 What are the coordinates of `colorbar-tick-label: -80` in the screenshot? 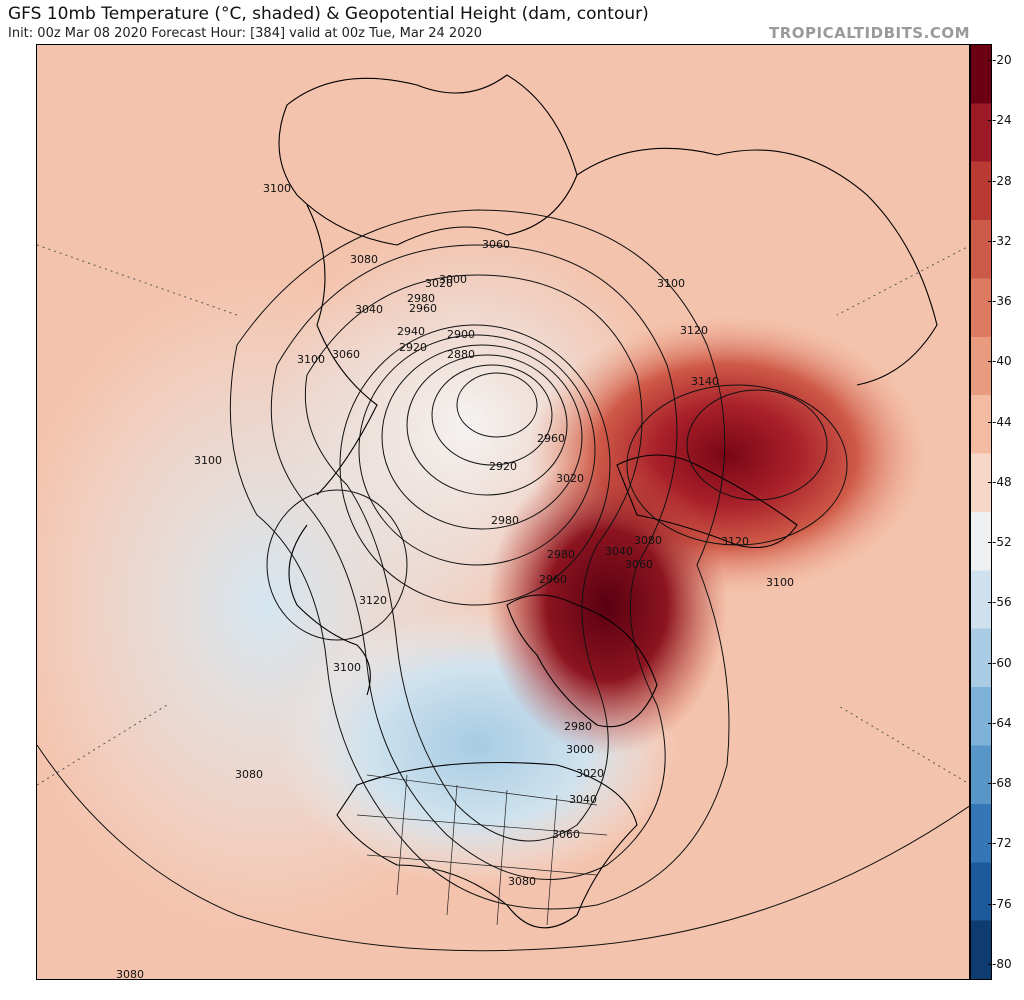 It's located at (1005, 964).